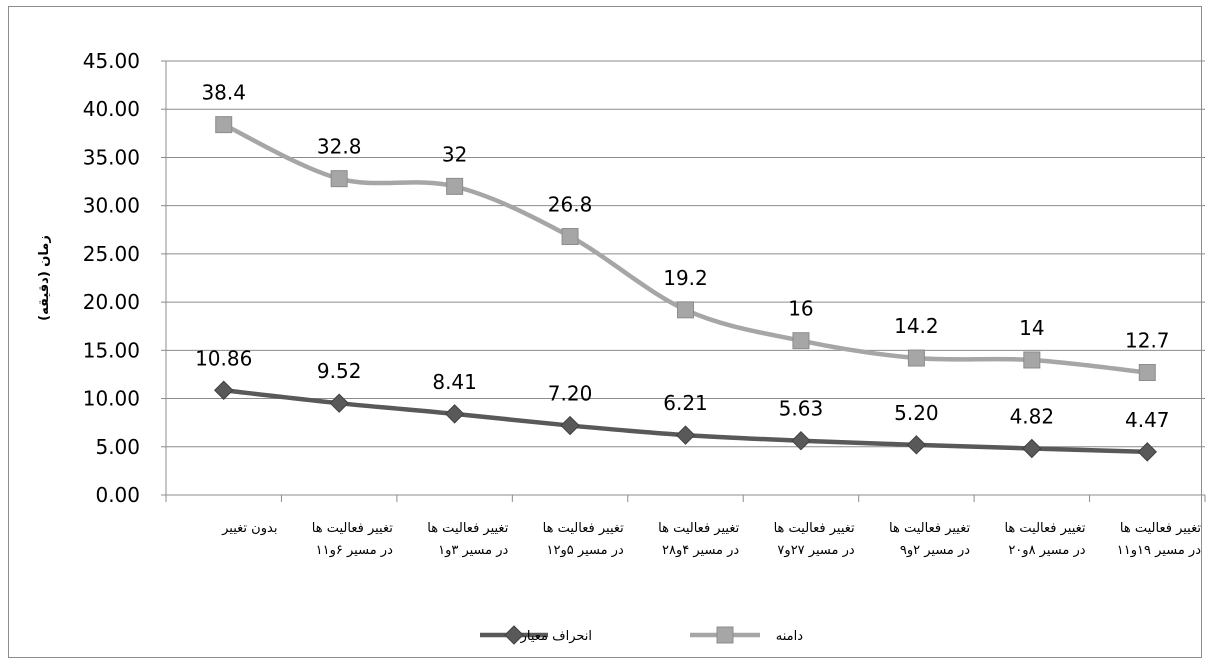 This screenshot has width=1210, height=664. Describe the element at coordinates (1147, 420) in the screenshot. I see `data-label: 4.47` at that location.